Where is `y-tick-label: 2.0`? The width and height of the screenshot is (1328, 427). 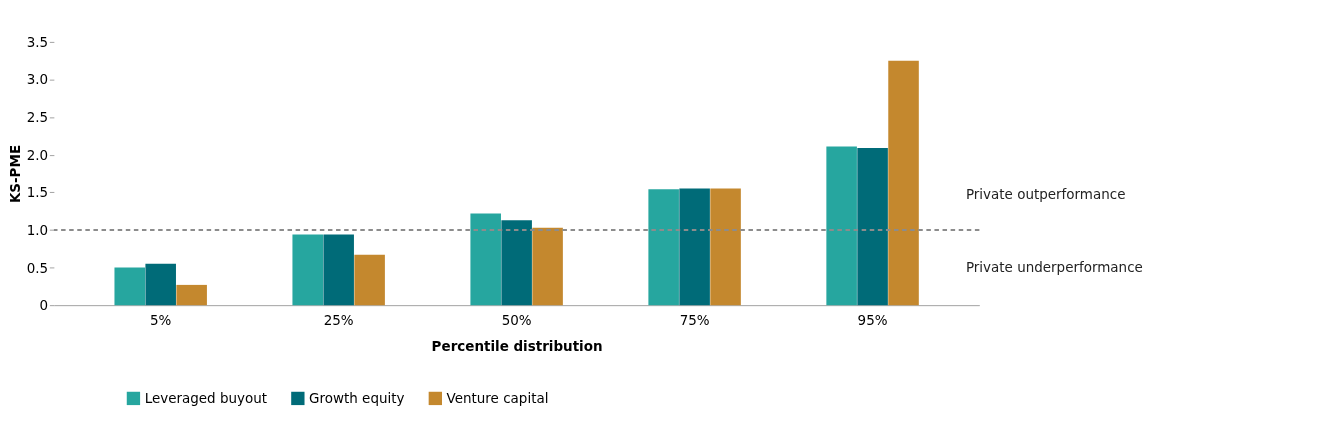
y-tick-label: 2.0 is located at coordinates (37, 154).